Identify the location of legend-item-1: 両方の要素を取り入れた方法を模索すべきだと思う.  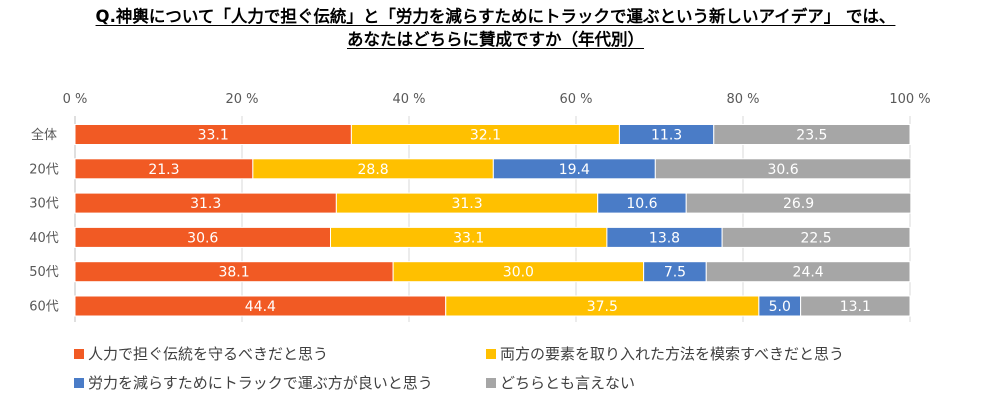
(665, 353).